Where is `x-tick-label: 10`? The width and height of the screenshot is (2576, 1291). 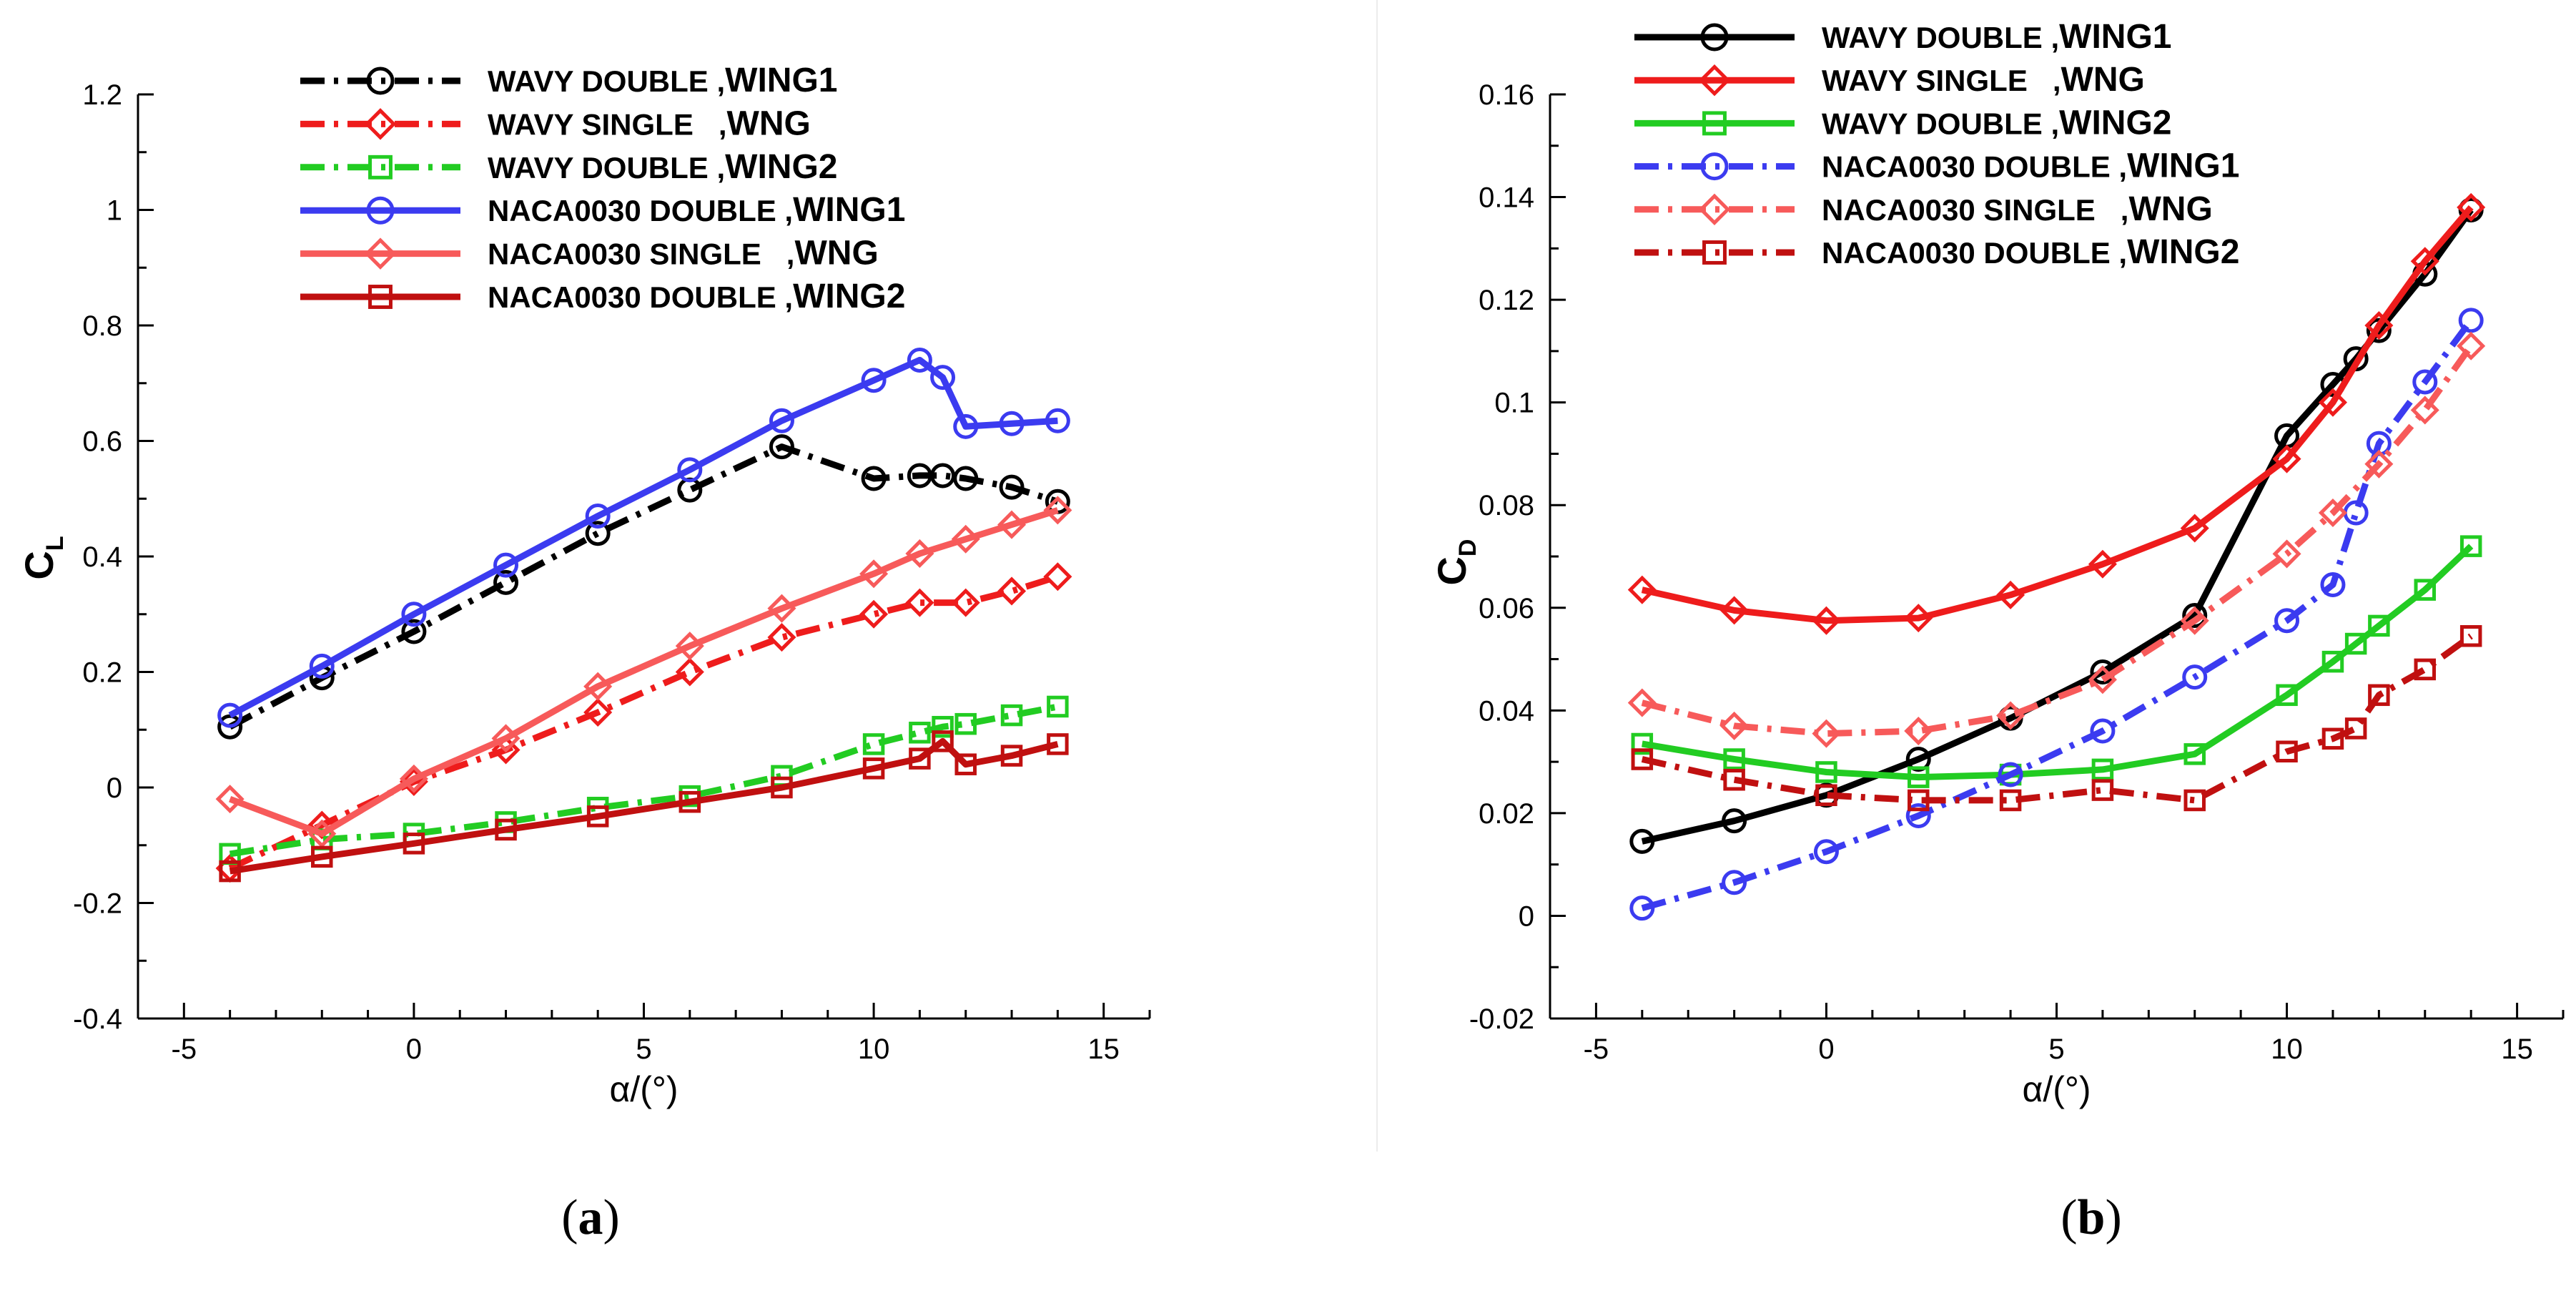
x-tick-label: 10 is located at coordinates (2287, 1049).